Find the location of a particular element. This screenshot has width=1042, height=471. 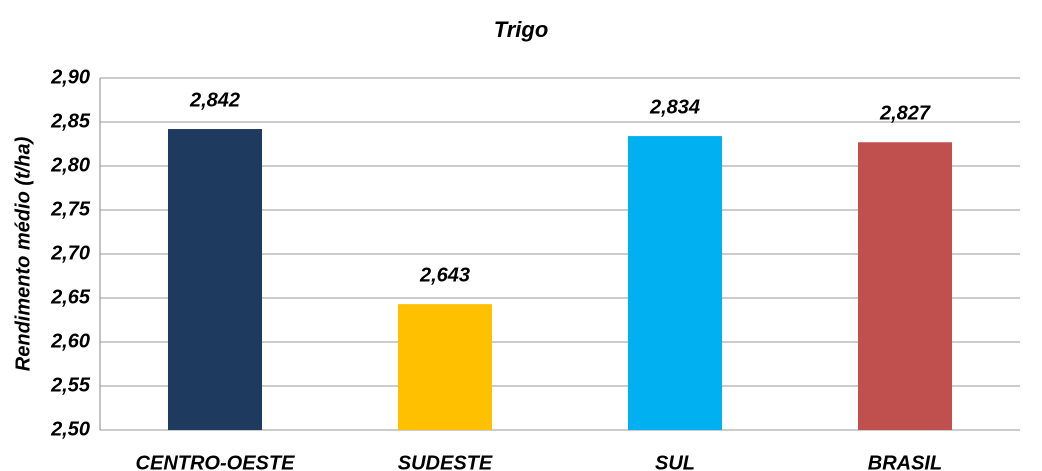

value-label: 2,827 is located at coordinates (905, 114).